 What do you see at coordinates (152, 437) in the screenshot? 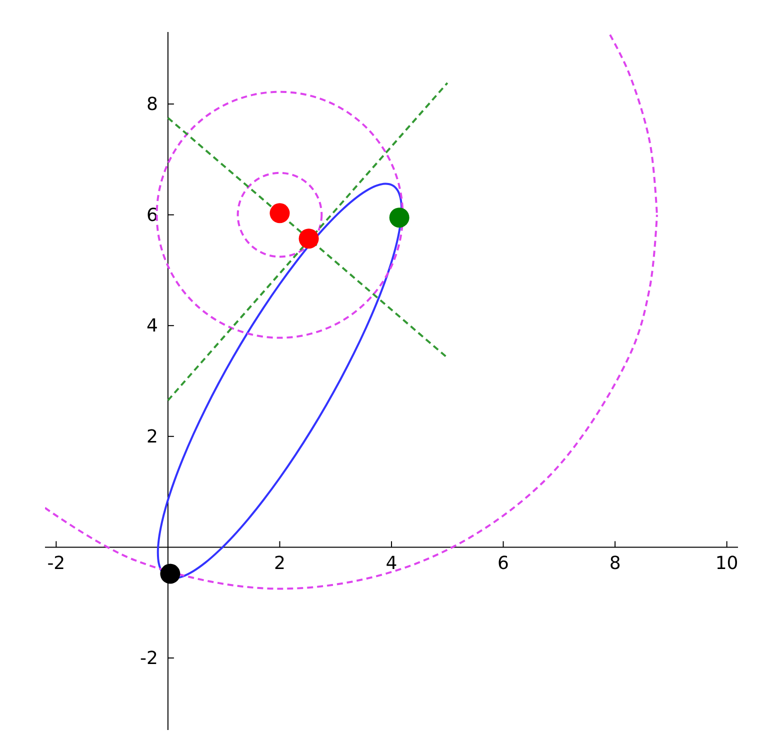
I see `y-tick-label: 2` at bounding box center [152, 437].